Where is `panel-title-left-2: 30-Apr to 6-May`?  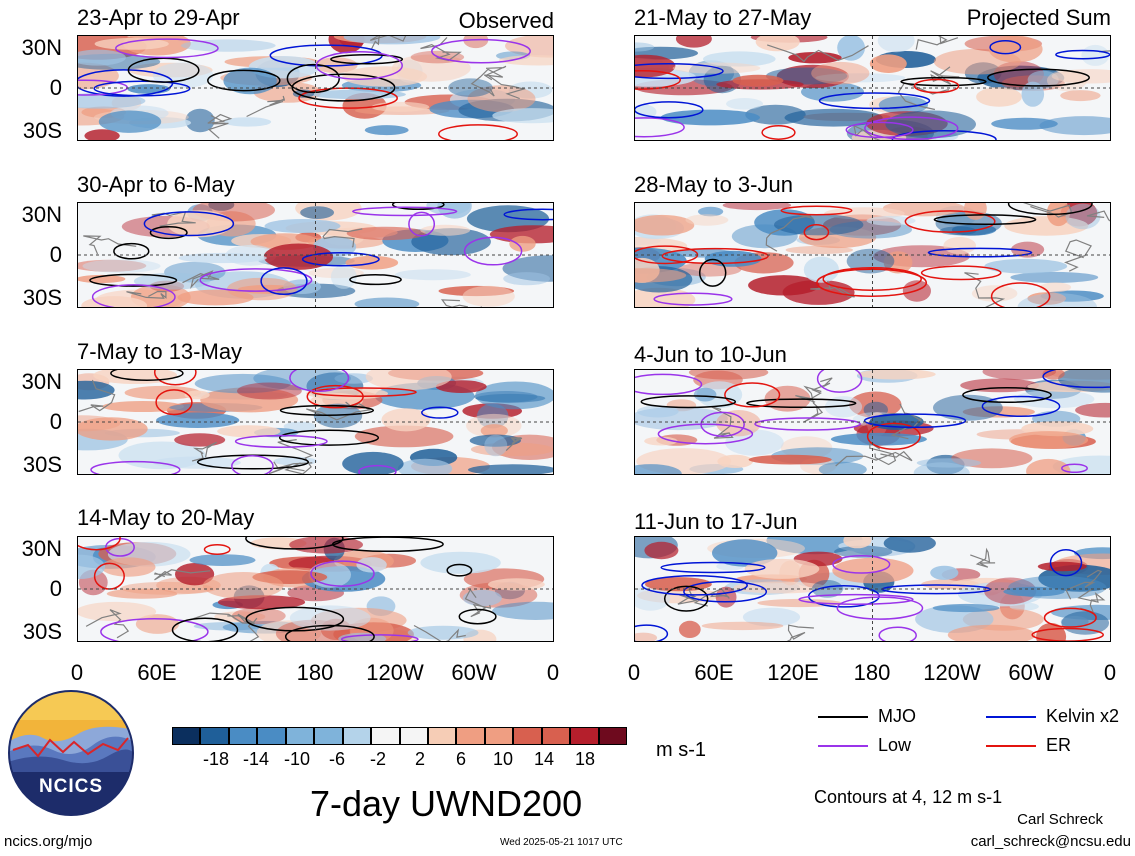 panel-title-left-2: 30-Apr to 6-May is located at coordinates (156, 184).